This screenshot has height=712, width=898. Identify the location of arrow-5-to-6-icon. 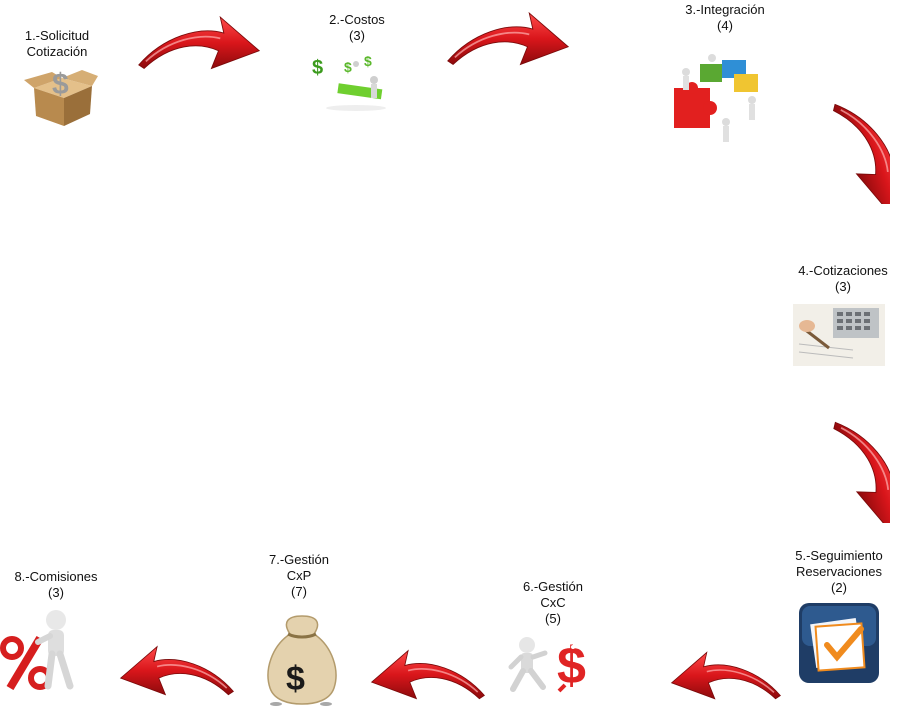
(726, 675).